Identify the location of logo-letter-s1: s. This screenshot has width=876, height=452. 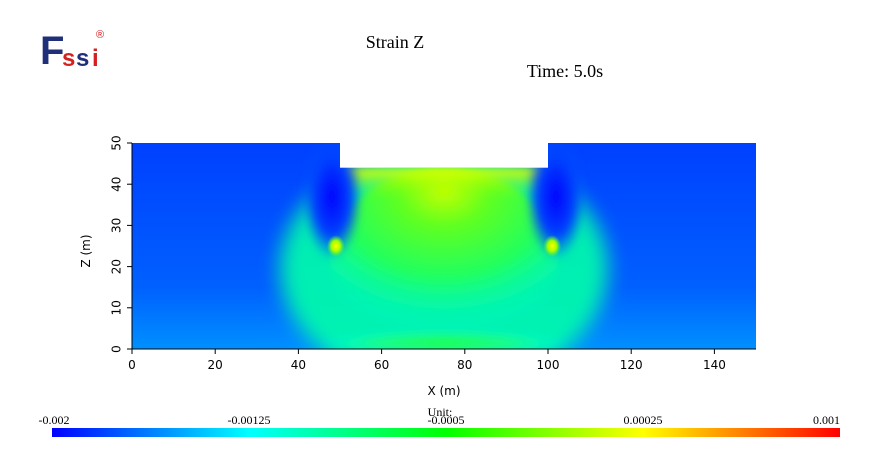
(68, 58).